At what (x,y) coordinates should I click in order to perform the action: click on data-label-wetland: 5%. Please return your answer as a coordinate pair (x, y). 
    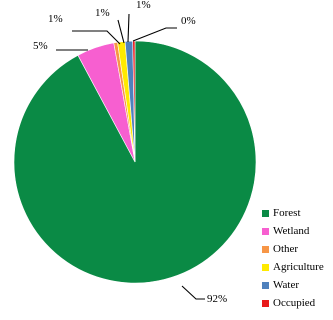
    Looking at the image, I should click on (40, 46).